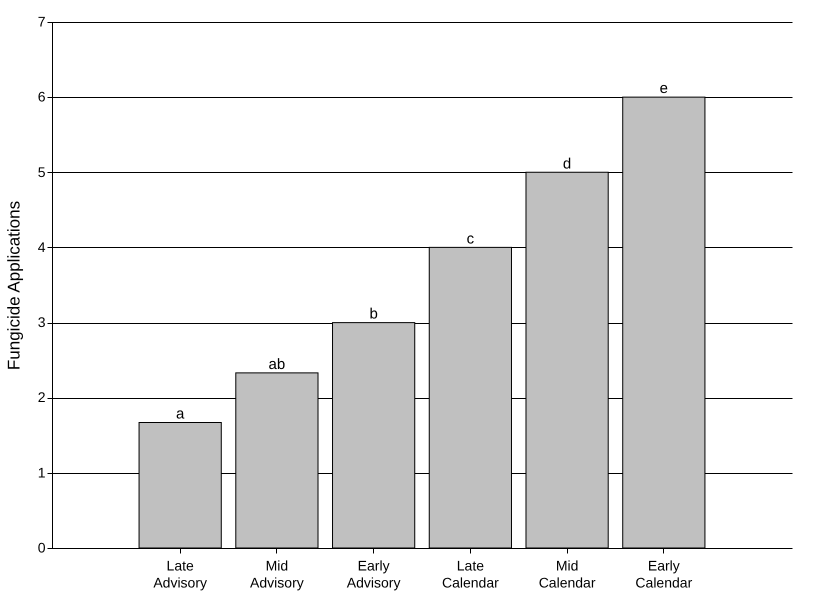 This screenshot has height=611, width=826. Describe the element at coordinates (180, 574) in the screenshot. I see `x-tick-label: Late Advisory` at that location.